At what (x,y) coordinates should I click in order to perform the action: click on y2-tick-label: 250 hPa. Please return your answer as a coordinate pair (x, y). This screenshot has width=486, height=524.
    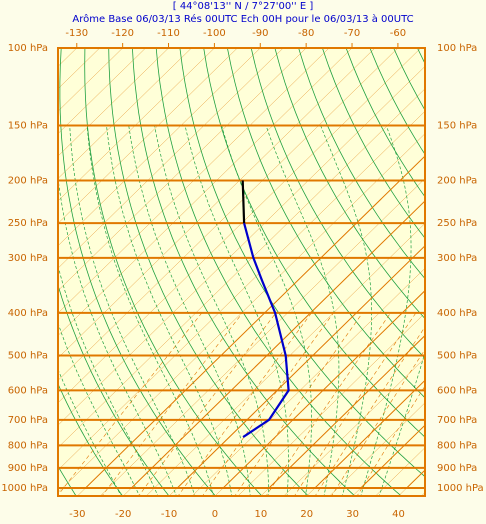
    Looking at the image, I should click on (457, 223).